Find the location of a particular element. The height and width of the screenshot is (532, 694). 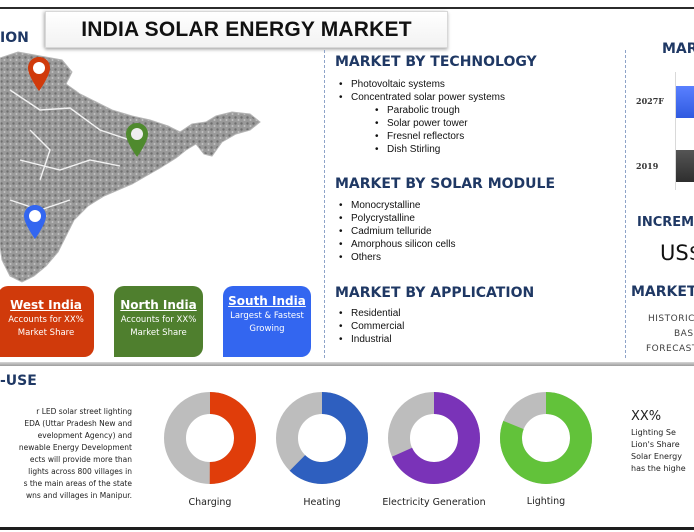

west-india-pin-icon is located at coordinates (39, 74).